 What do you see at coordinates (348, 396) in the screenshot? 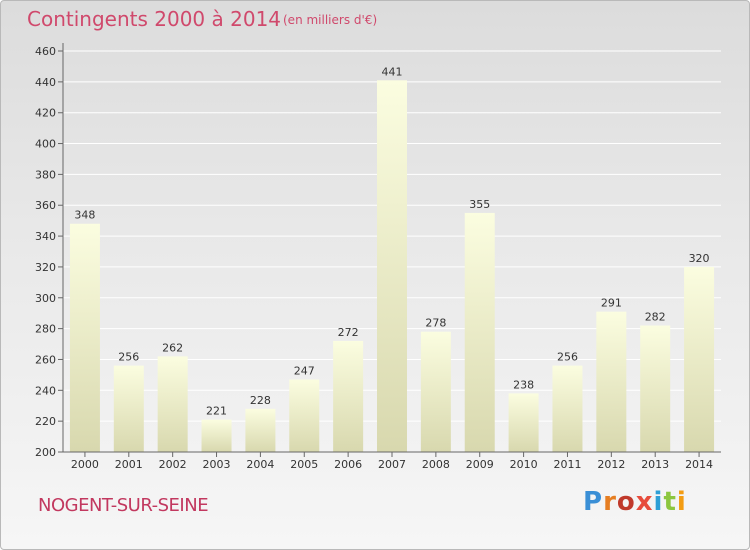
I see `bar-2006` at bounding box center [348, 396].